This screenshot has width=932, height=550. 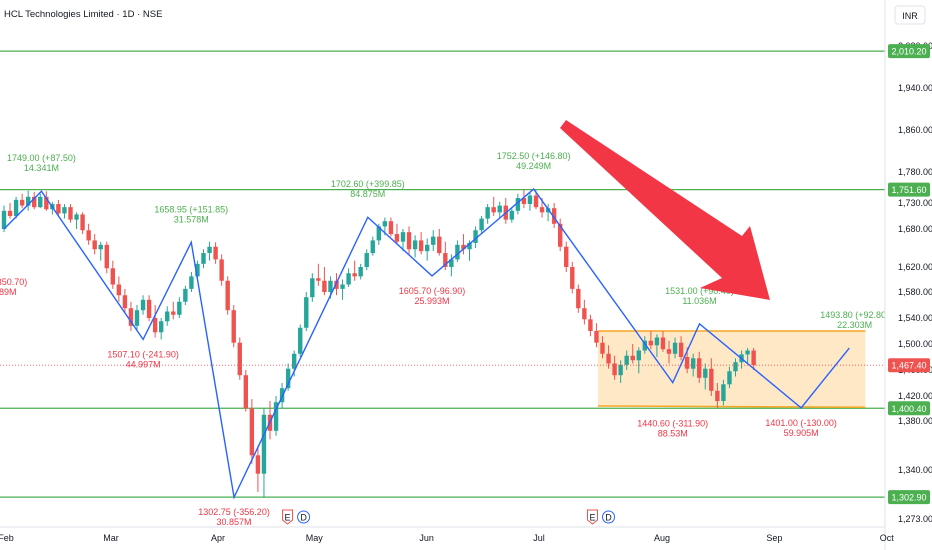 What do you see at coordinates (915, 172) in the screenshot?
I see `price-tick-label: 1,780.00` at bounding box center [915, 172].